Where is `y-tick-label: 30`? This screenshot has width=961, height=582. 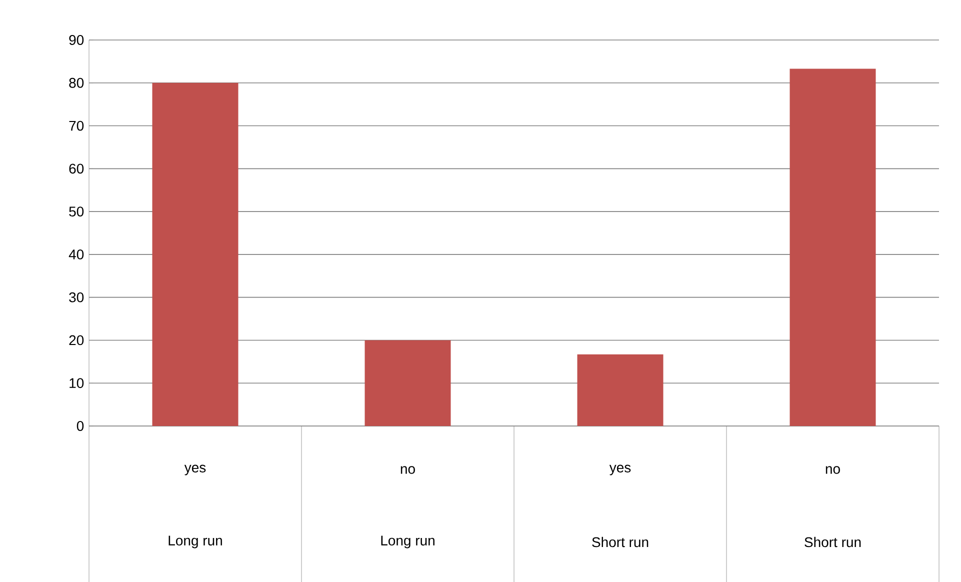 y-tick-label: 30 is located at coordinates (76, 297).